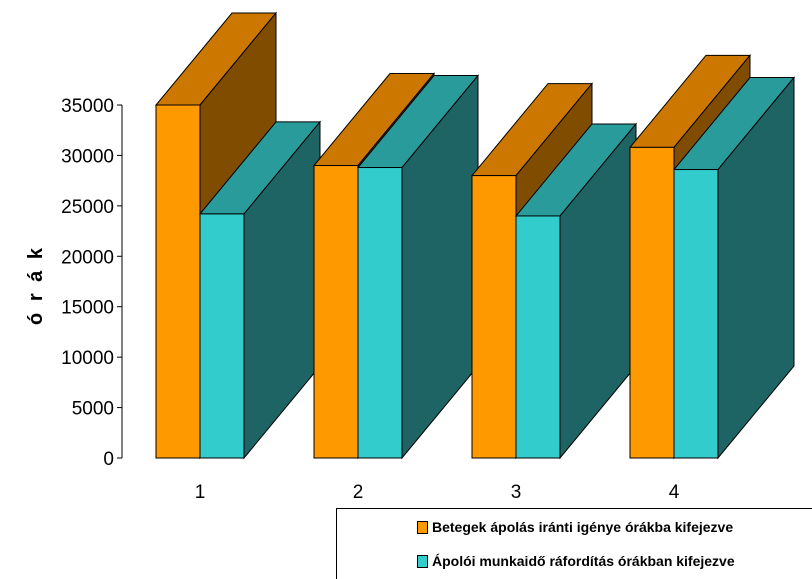 The image size is (812, 579). What do you see at coordinates (87, 257) in the screenshot?
I see `y-tick-label: 20000` at bounding box center [87, 257].